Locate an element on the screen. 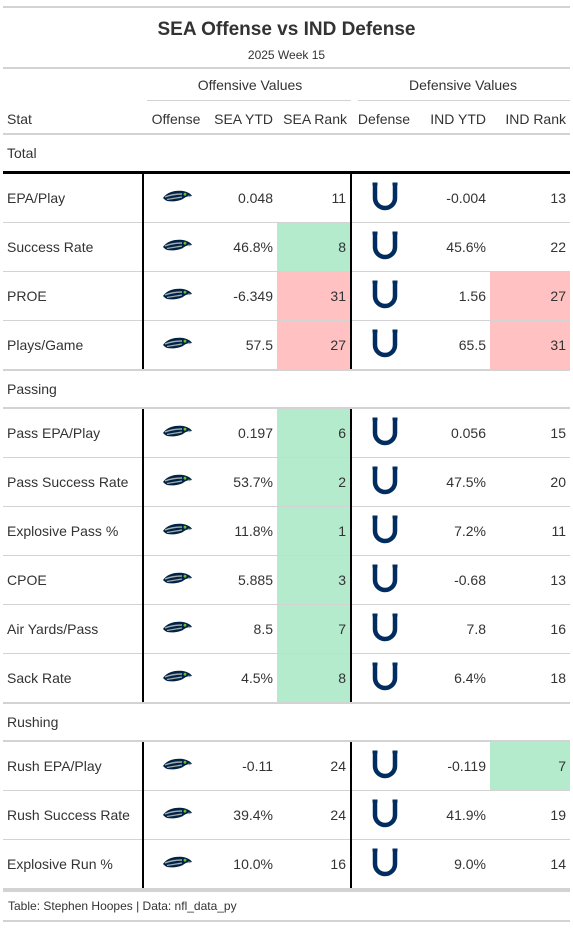  top-rule is located at coordinates (286, 7).